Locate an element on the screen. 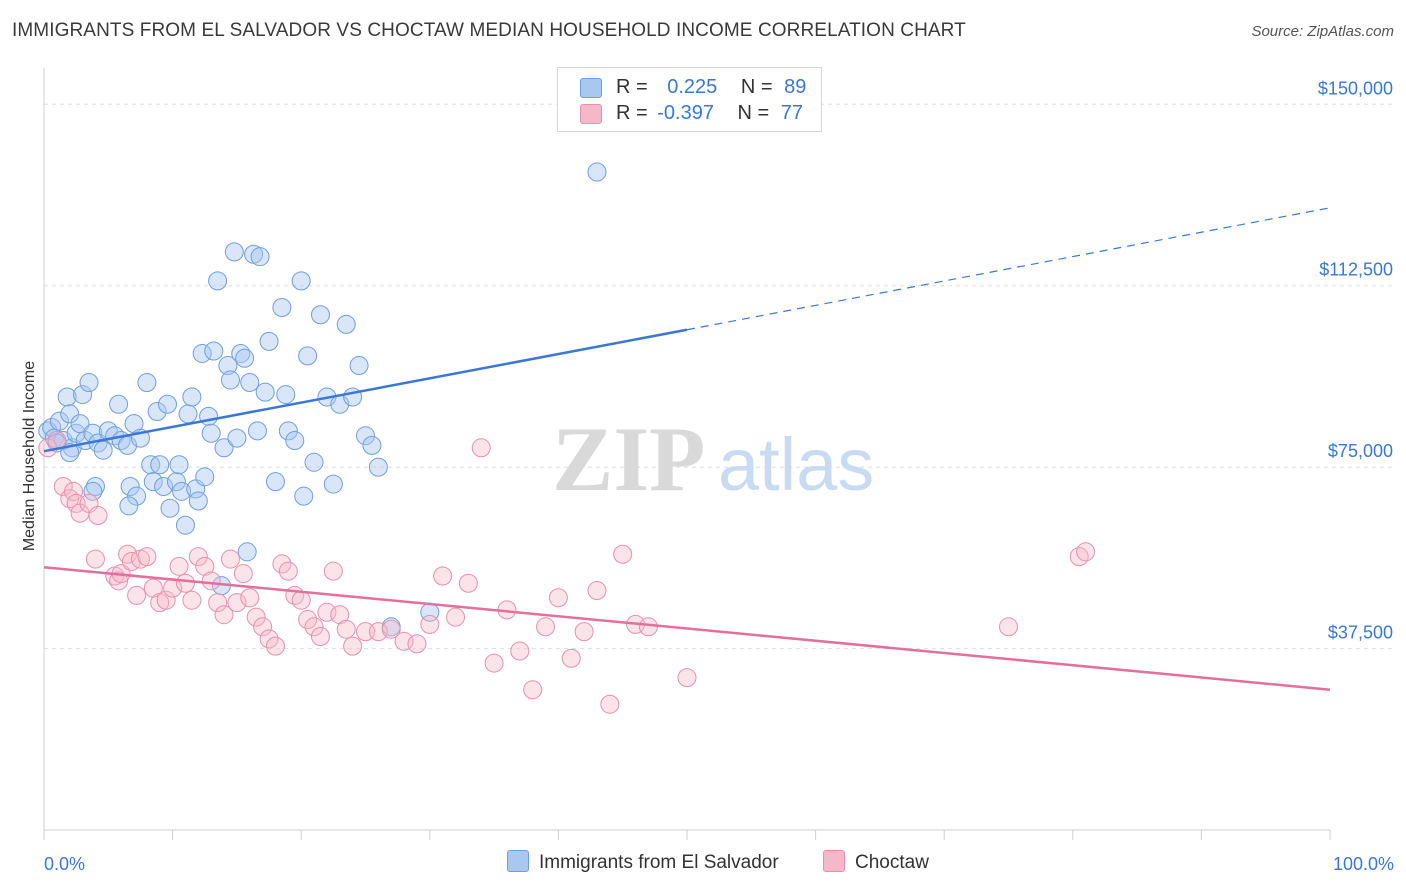  y-tick-labels: $37,500 $75,000 $112,500 $150,000 is located at coordinates (1355, 360).